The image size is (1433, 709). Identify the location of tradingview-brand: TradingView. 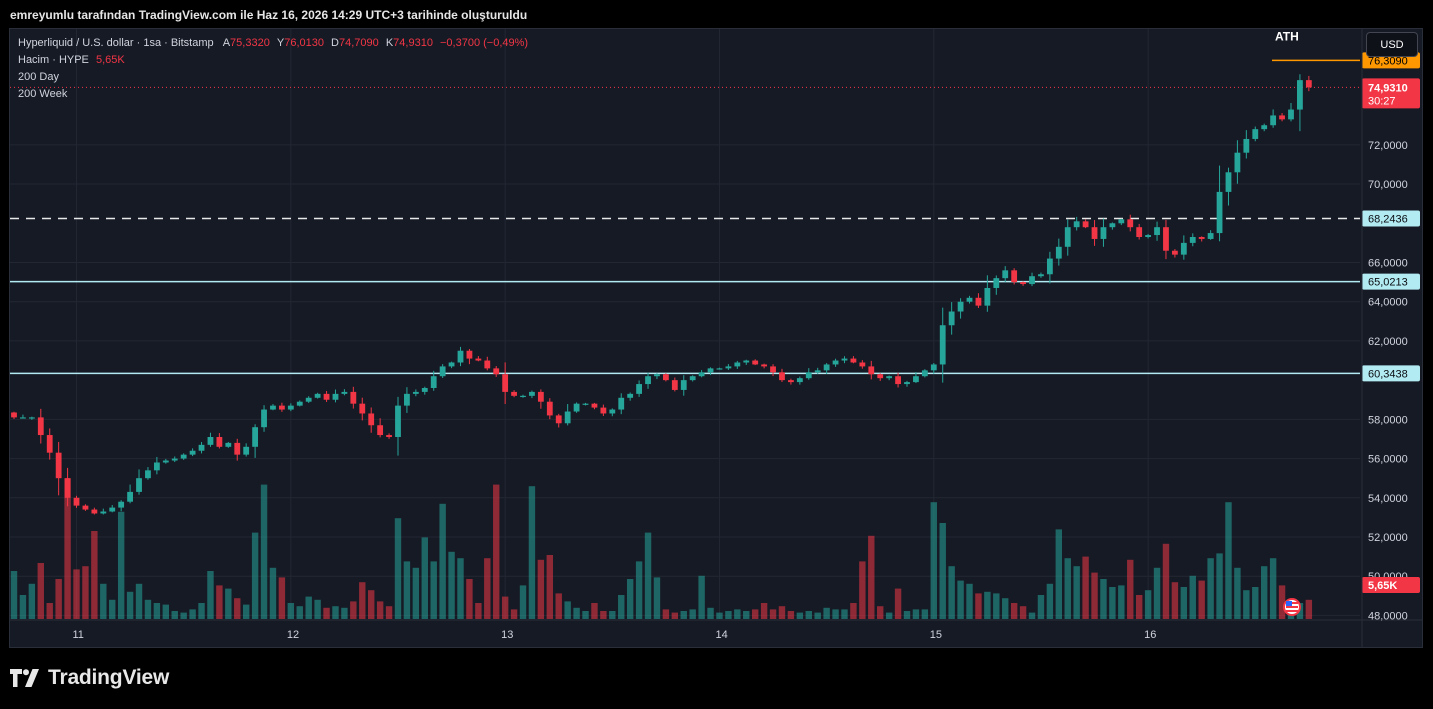
(89, 678).